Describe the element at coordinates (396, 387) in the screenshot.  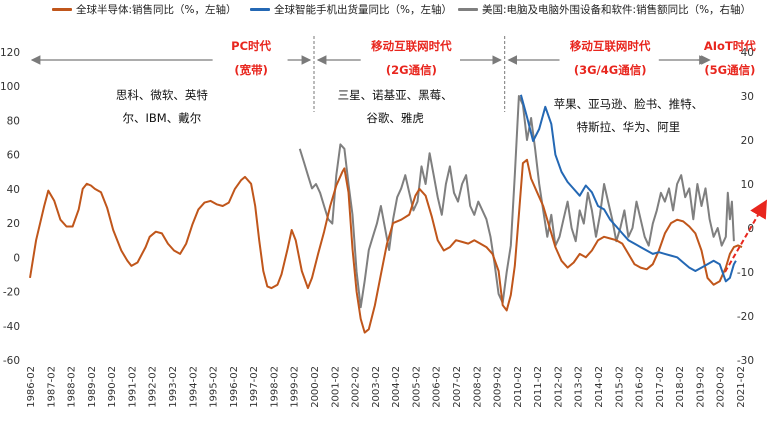
I see `x-tick-label: 2004-02` at that location.